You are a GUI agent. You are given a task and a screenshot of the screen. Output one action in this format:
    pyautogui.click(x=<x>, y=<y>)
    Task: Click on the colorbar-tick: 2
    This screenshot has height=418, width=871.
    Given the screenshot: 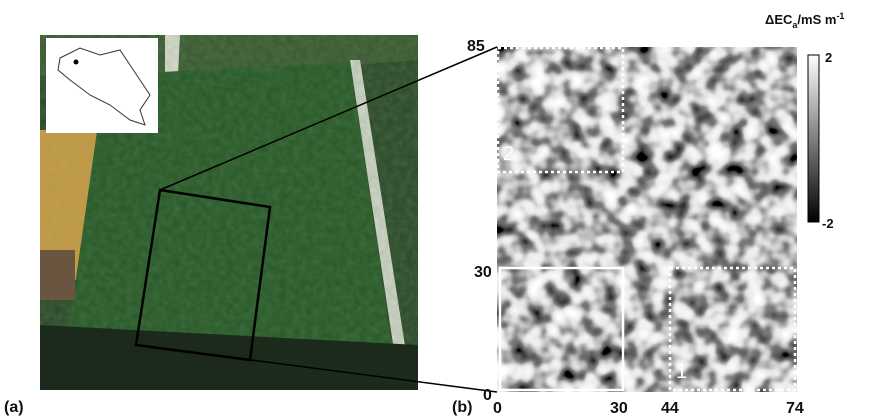 What is the action you would take?
    pyautogui.click(x=828, y=57)
    